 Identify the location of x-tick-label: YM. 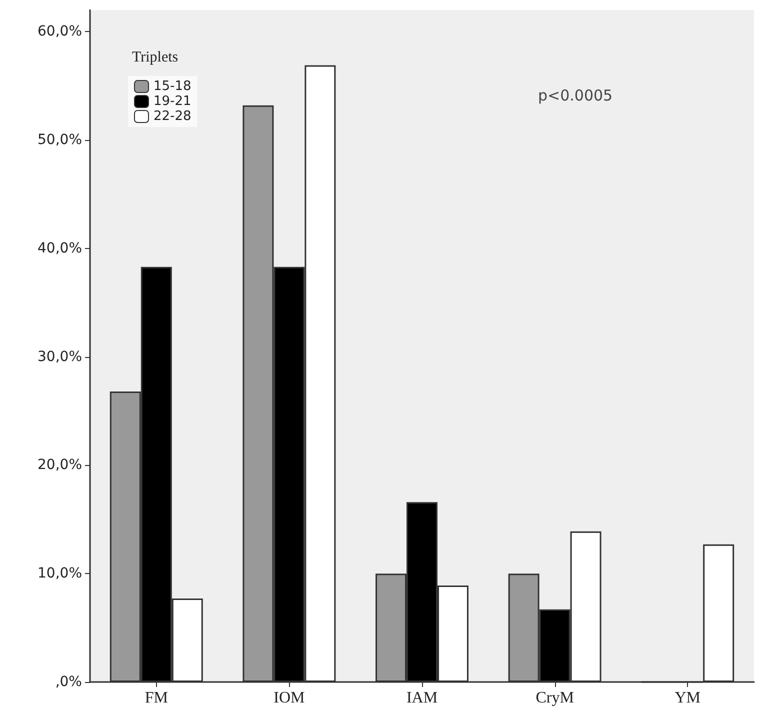
(687, 698).